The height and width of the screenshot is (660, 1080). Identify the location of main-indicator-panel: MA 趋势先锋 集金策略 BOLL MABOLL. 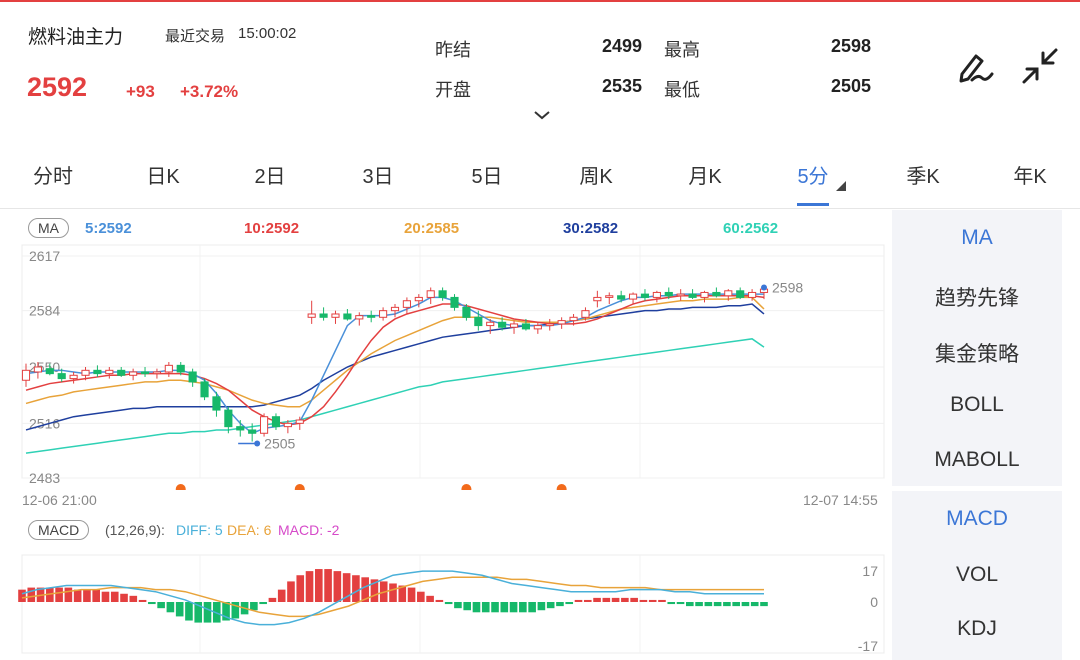
(977, 348).